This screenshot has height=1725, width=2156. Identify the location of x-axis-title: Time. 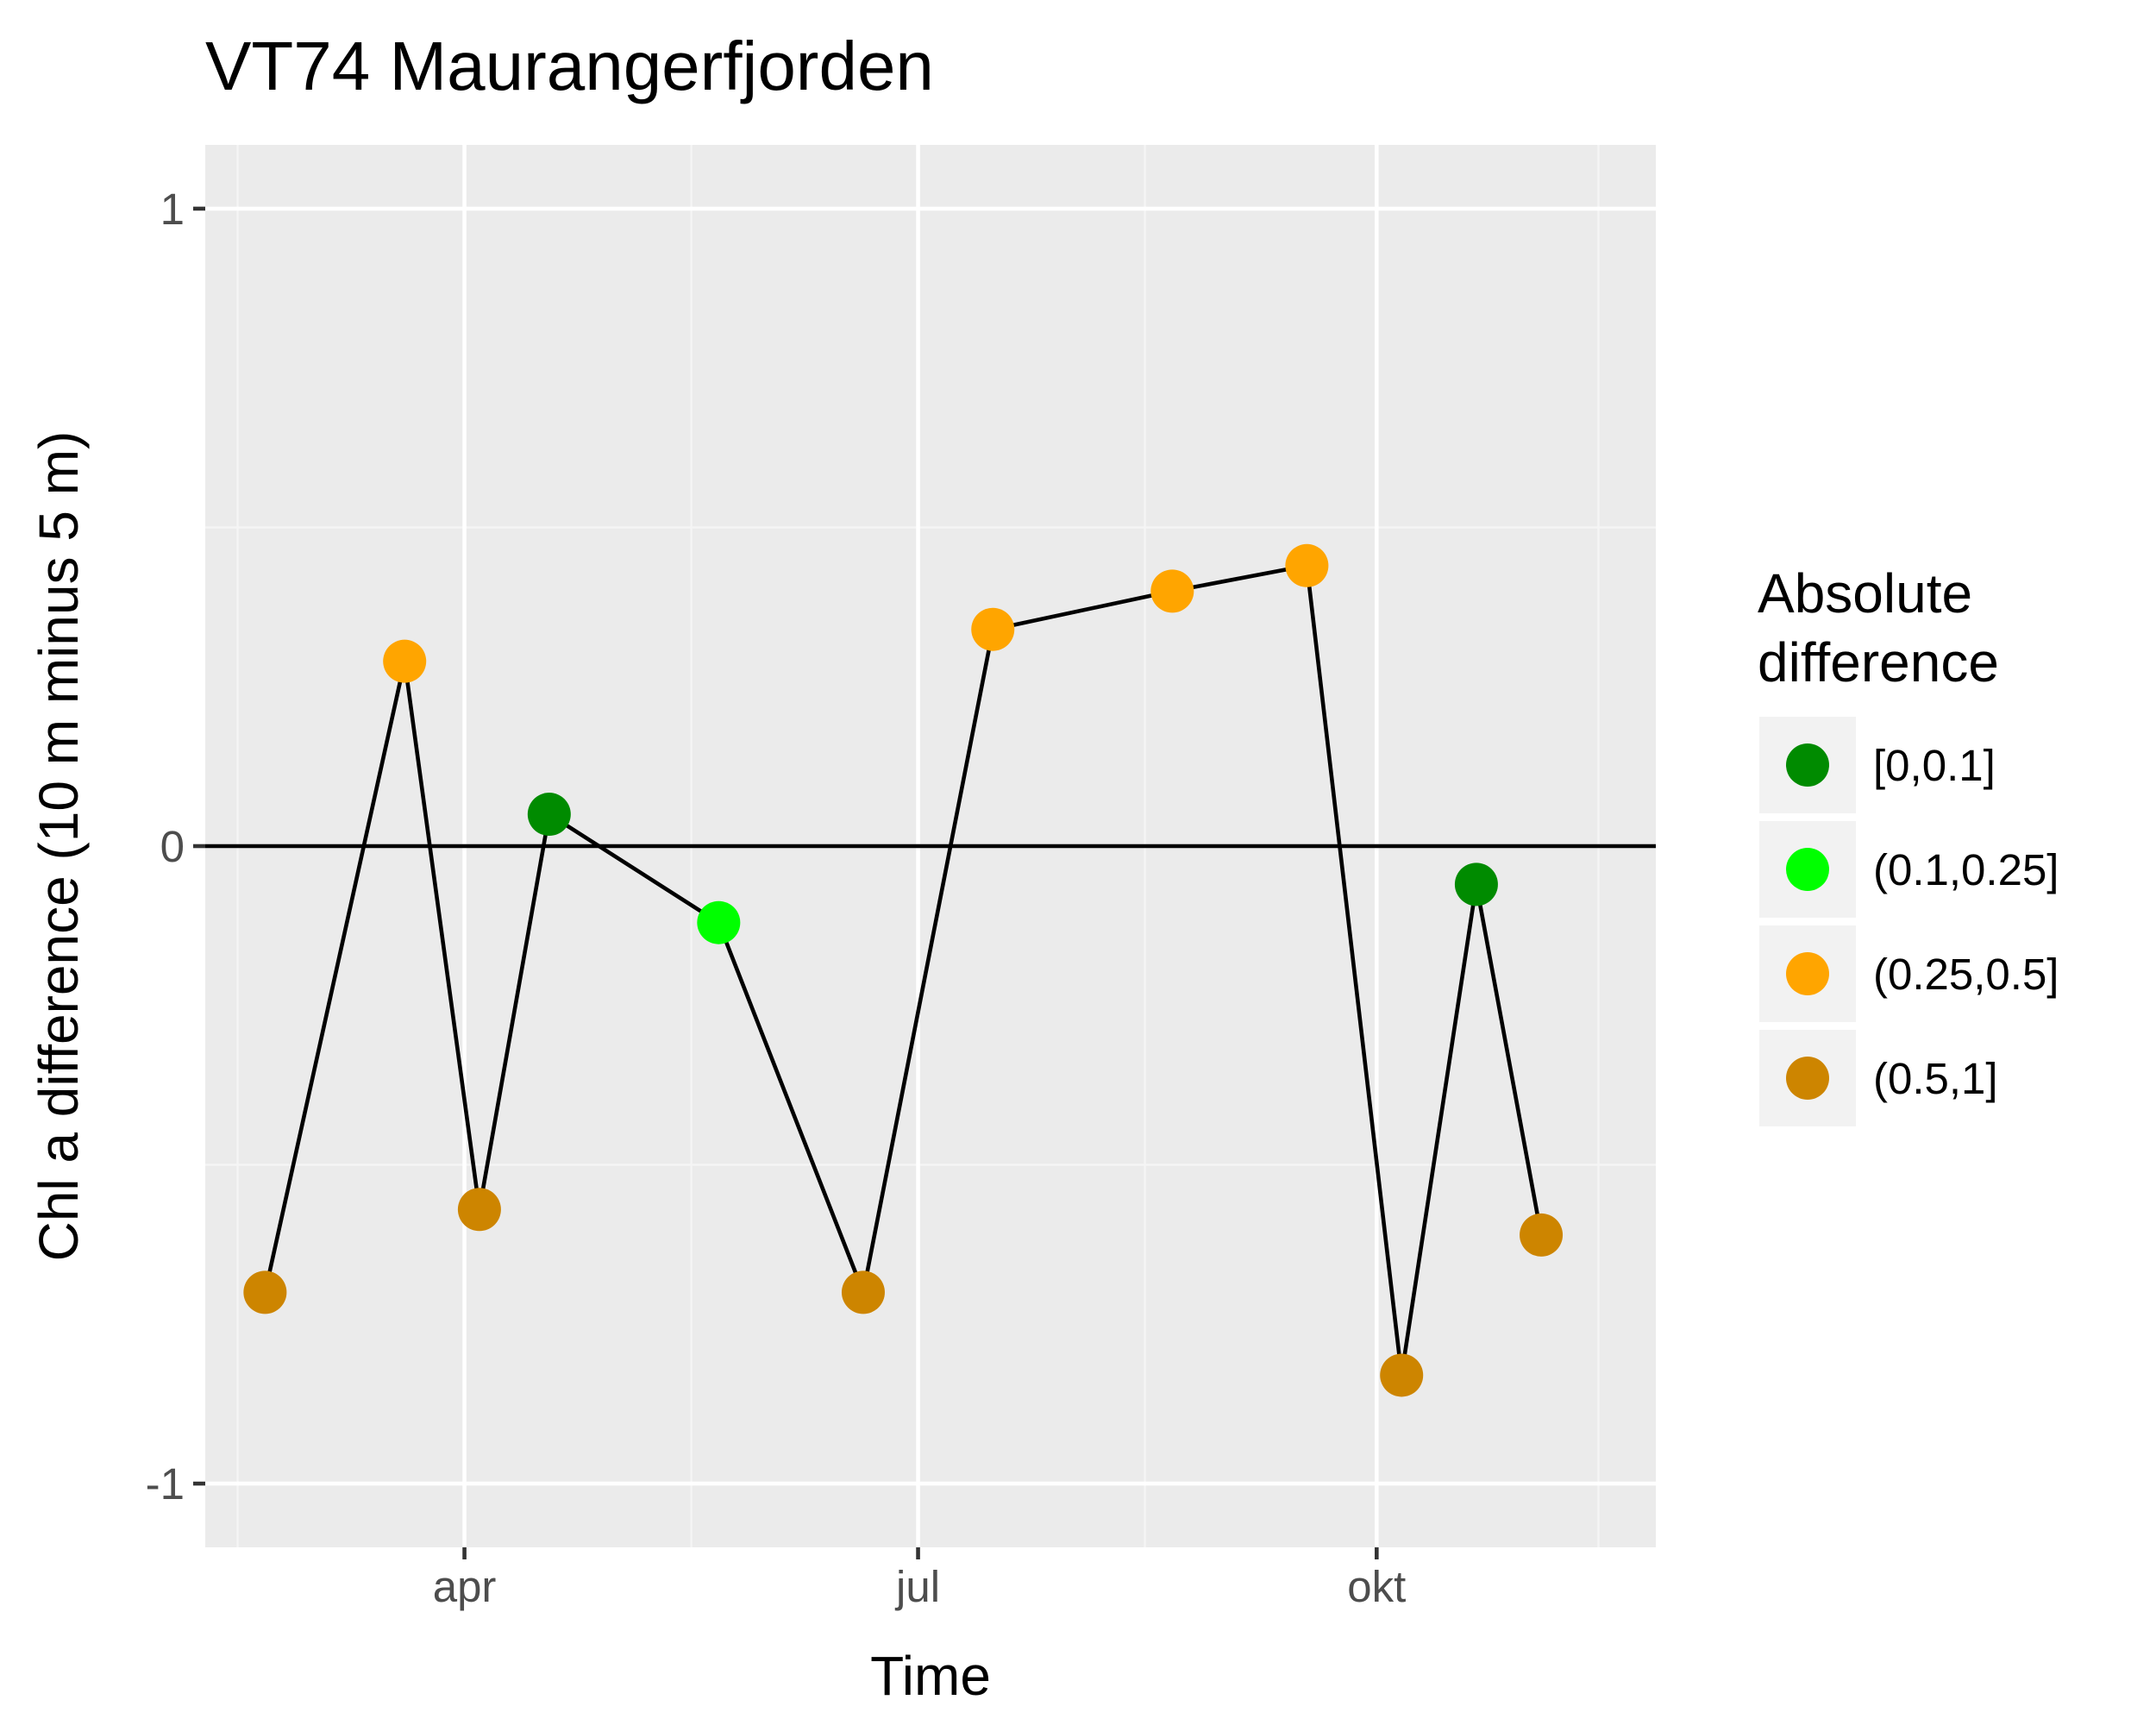
(930, 1676).